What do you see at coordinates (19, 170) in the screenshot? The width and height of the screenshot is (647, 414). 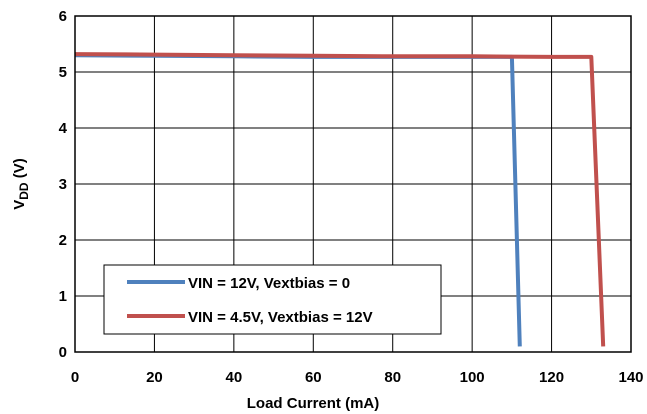 I see `y-axis-title-unit: (V)` at bounding box center [19, 170].